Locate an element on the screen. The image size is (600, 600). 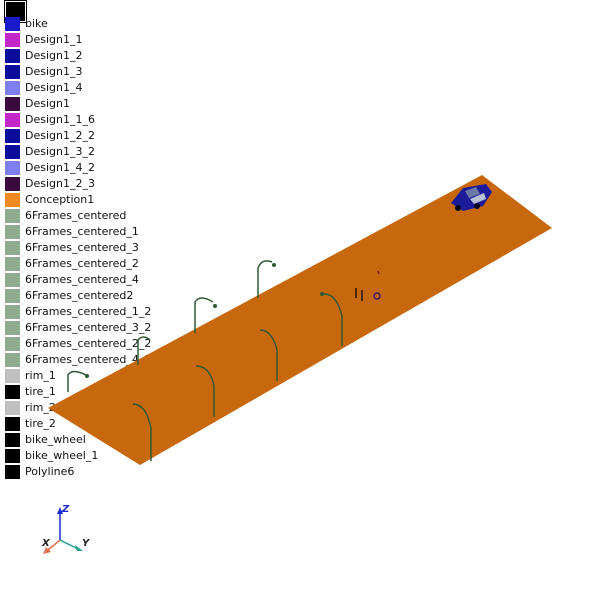
legend-item: Design1_3_2 is located at coordinates (95, 152).